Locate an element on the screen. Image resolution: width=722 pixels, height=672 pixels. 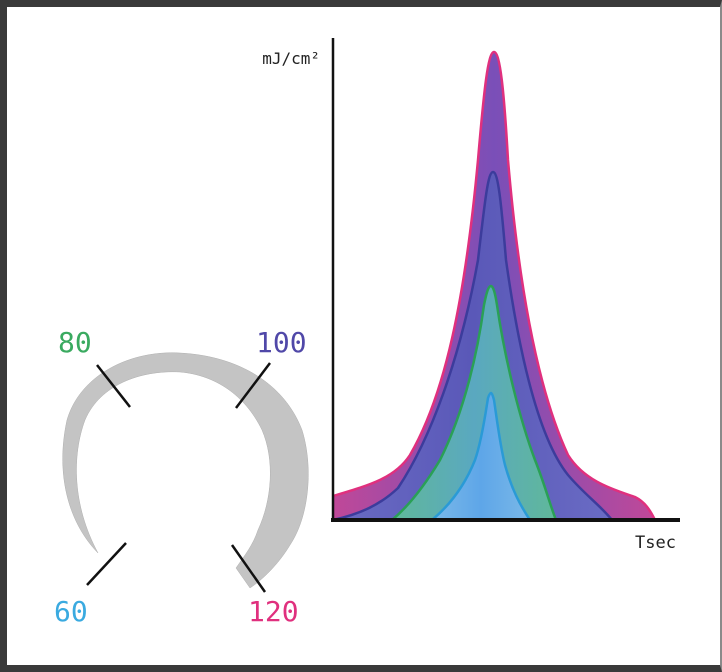
y-axis-label: mJ/cm² is located at coordinates (291, 58).